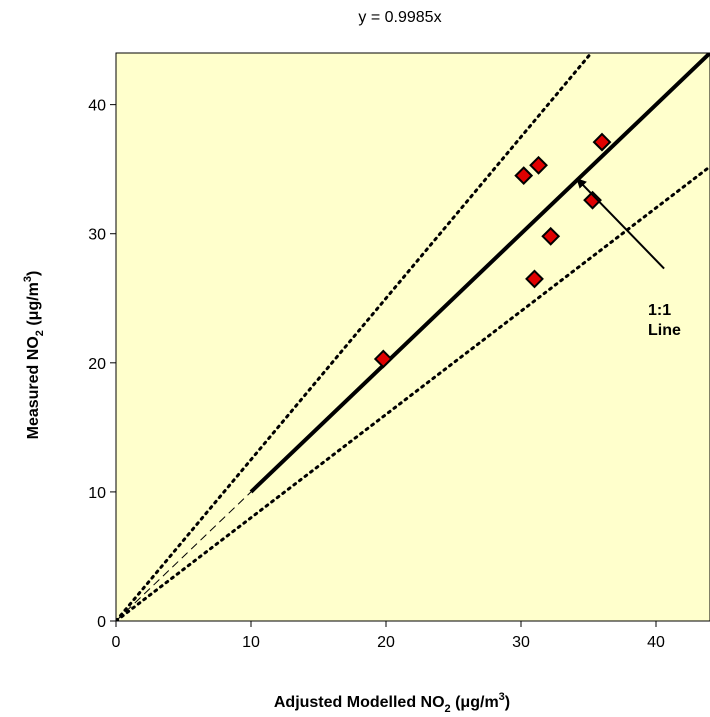  What do you see at coordinates (251, 642) in the screenshot?
I see `x-tick-label: 10` at bounding box center [251, 642].